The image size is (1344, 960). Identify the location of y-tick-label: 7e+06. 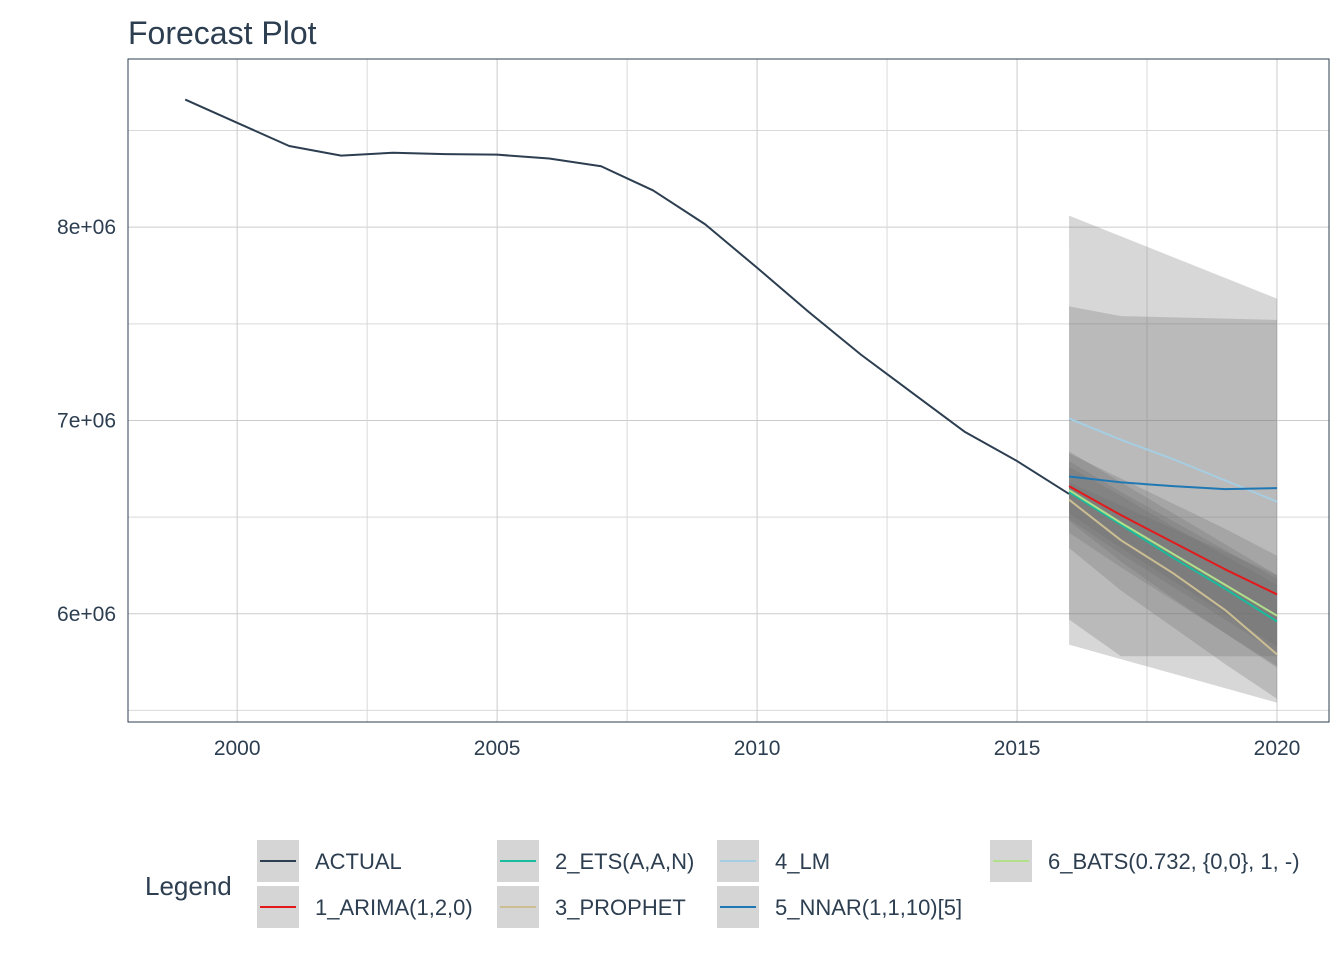
(86, 420).